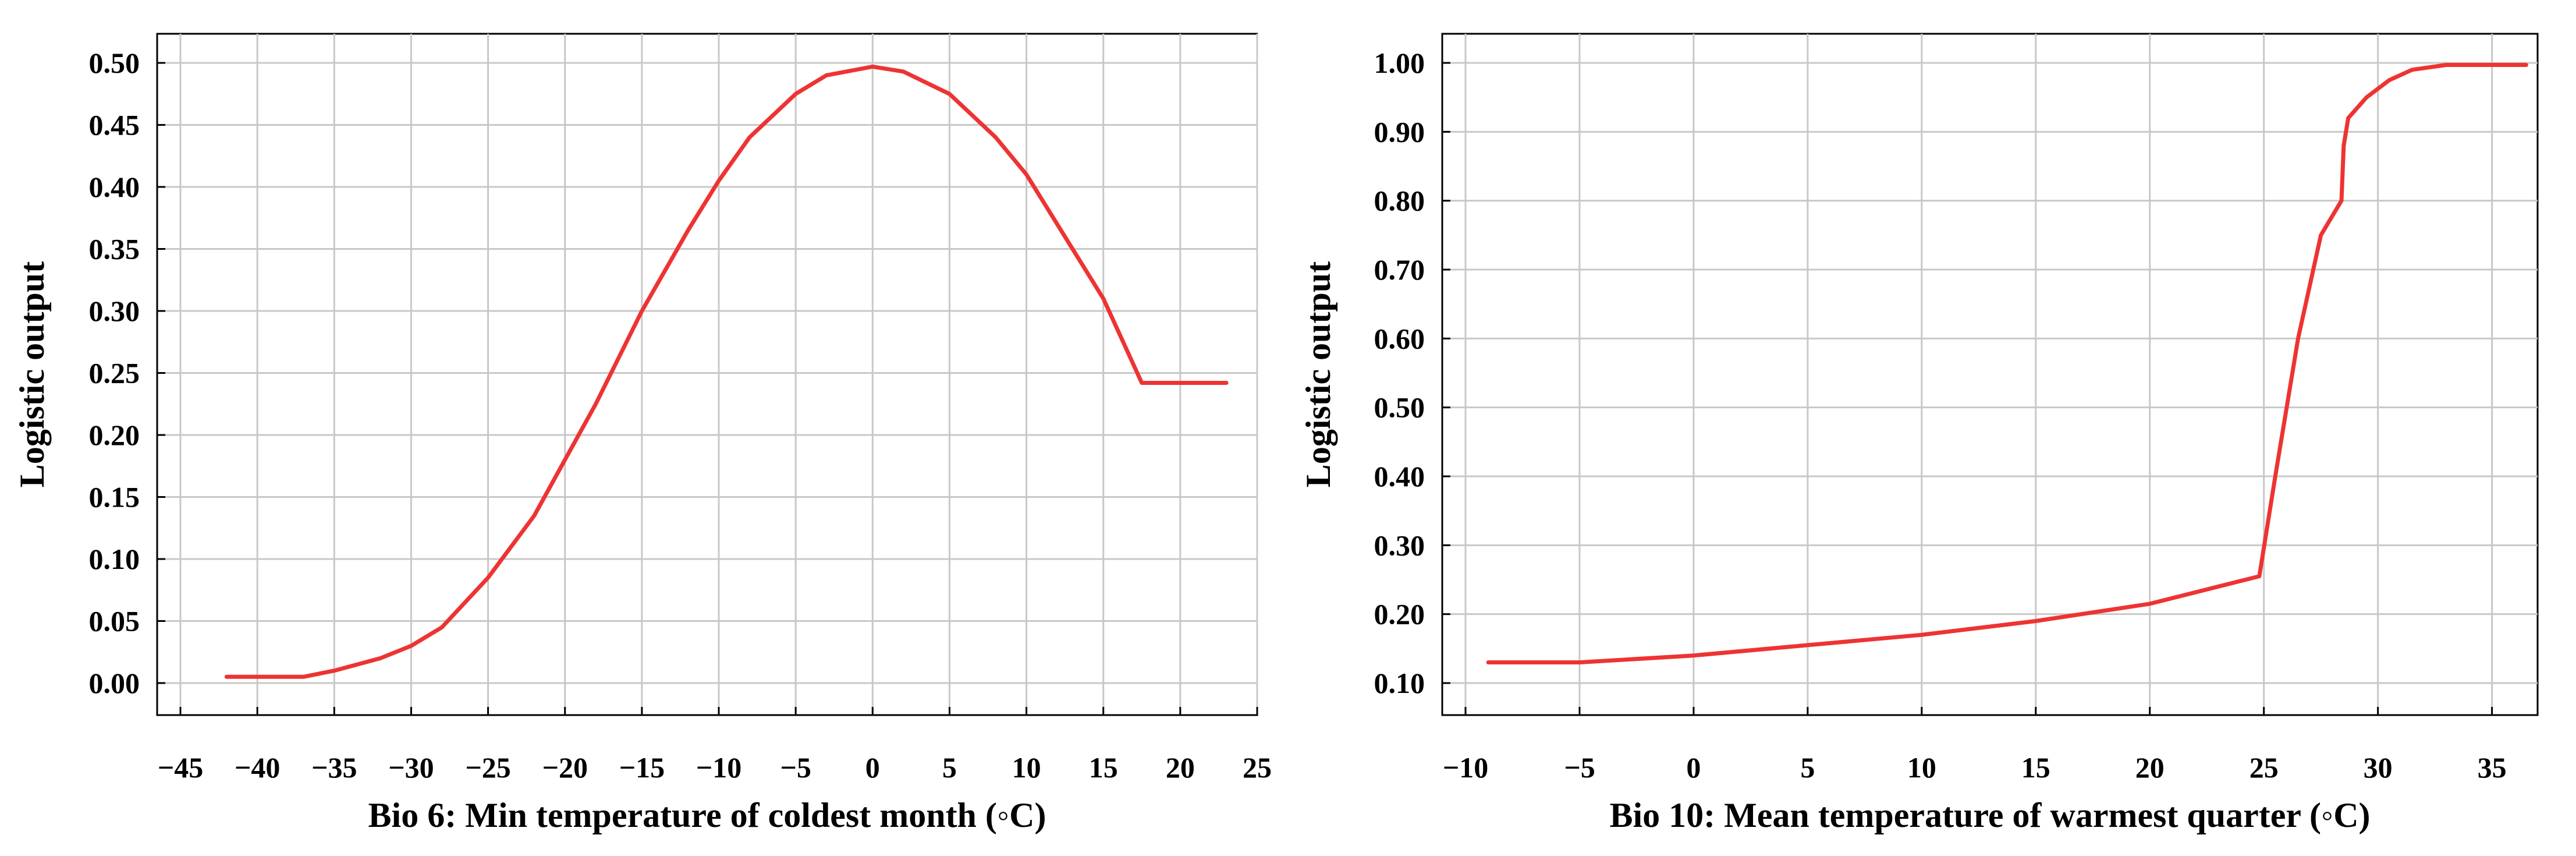  Describe the element at coordinates (115, 621) in the screenshot. I see `y-tick-label: 0.05` at that location.